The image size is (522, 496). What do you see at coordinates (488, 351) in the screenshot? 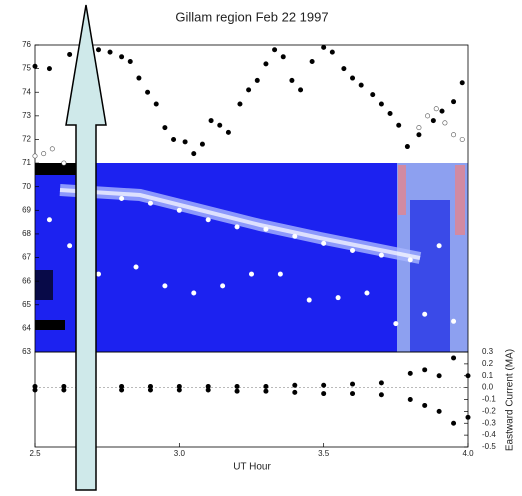
I see `y2-tick-label: 0.3` at bounding box center [488, 351].